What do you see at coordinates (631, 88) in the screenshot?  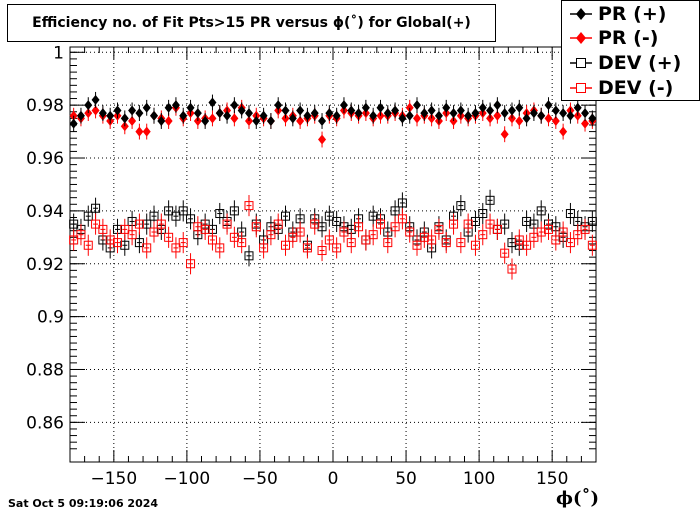 I see `legend-item-dev-minus: DEV (-)` at bounding box center [631, 88].